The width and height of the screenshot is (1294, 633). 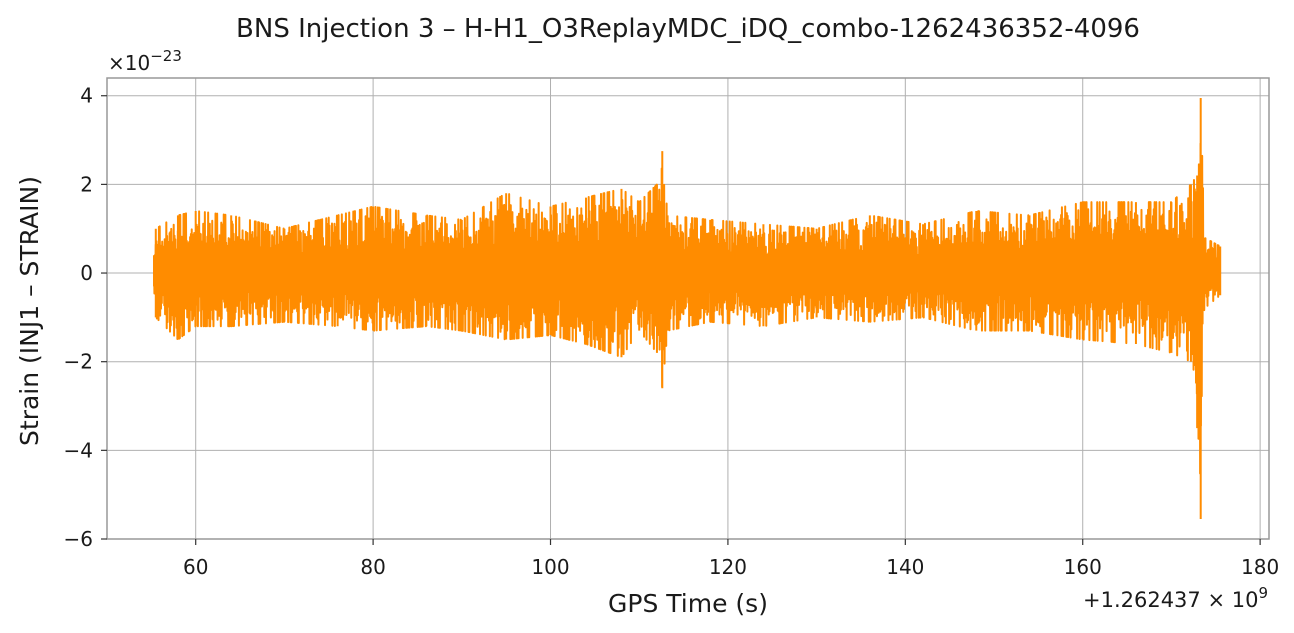 What do you see at coordinates (86, 184) in the screenshot?
I see `y-tick-label: 2` at bounding box center [86, 184].